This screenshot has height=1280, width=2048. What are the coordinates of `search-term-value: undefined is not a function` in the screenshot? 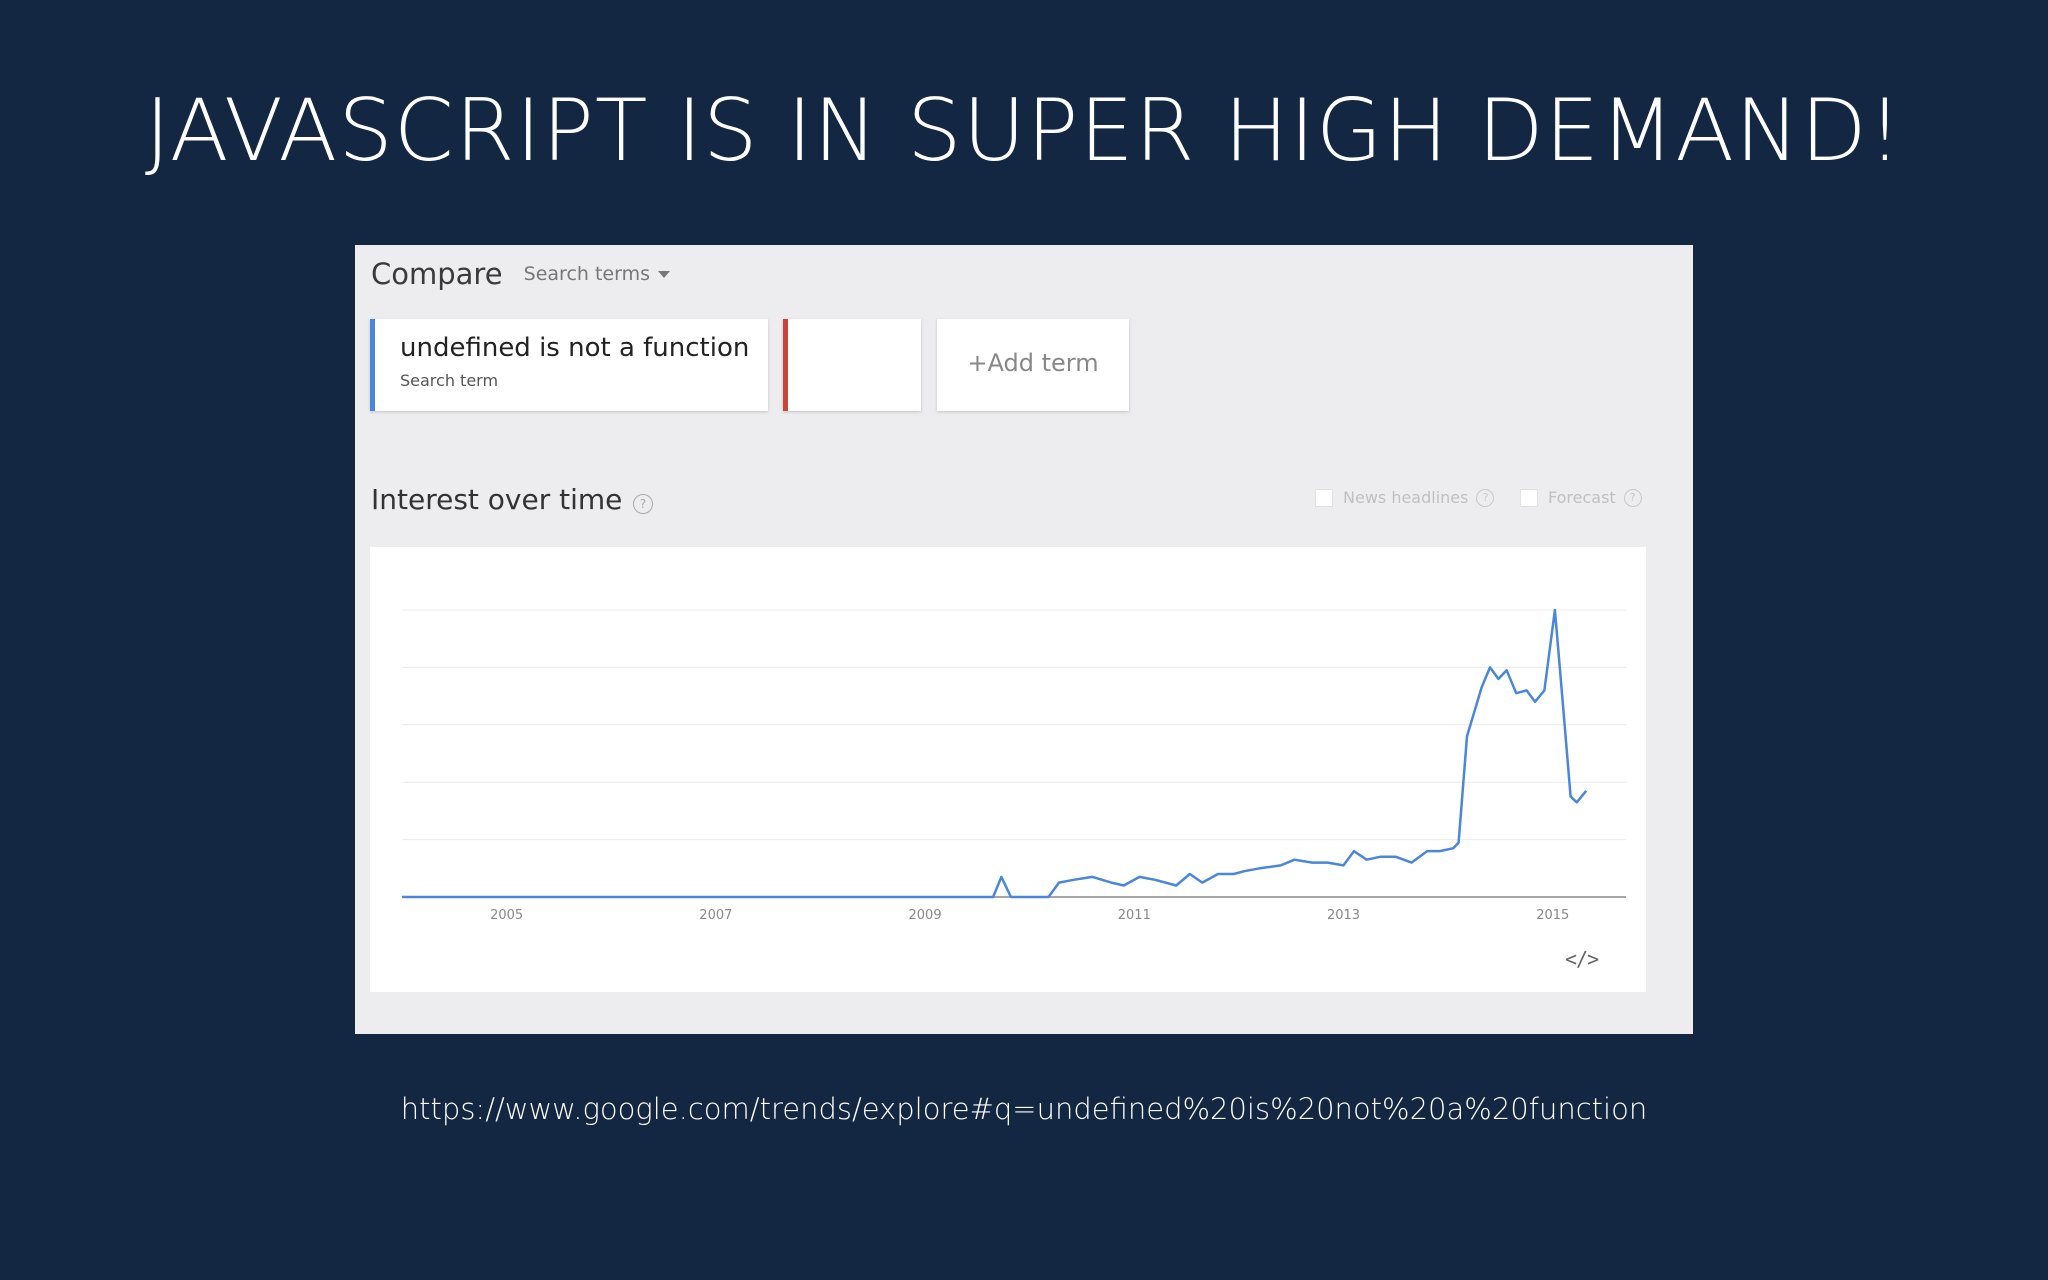 It's located at (575, 348).